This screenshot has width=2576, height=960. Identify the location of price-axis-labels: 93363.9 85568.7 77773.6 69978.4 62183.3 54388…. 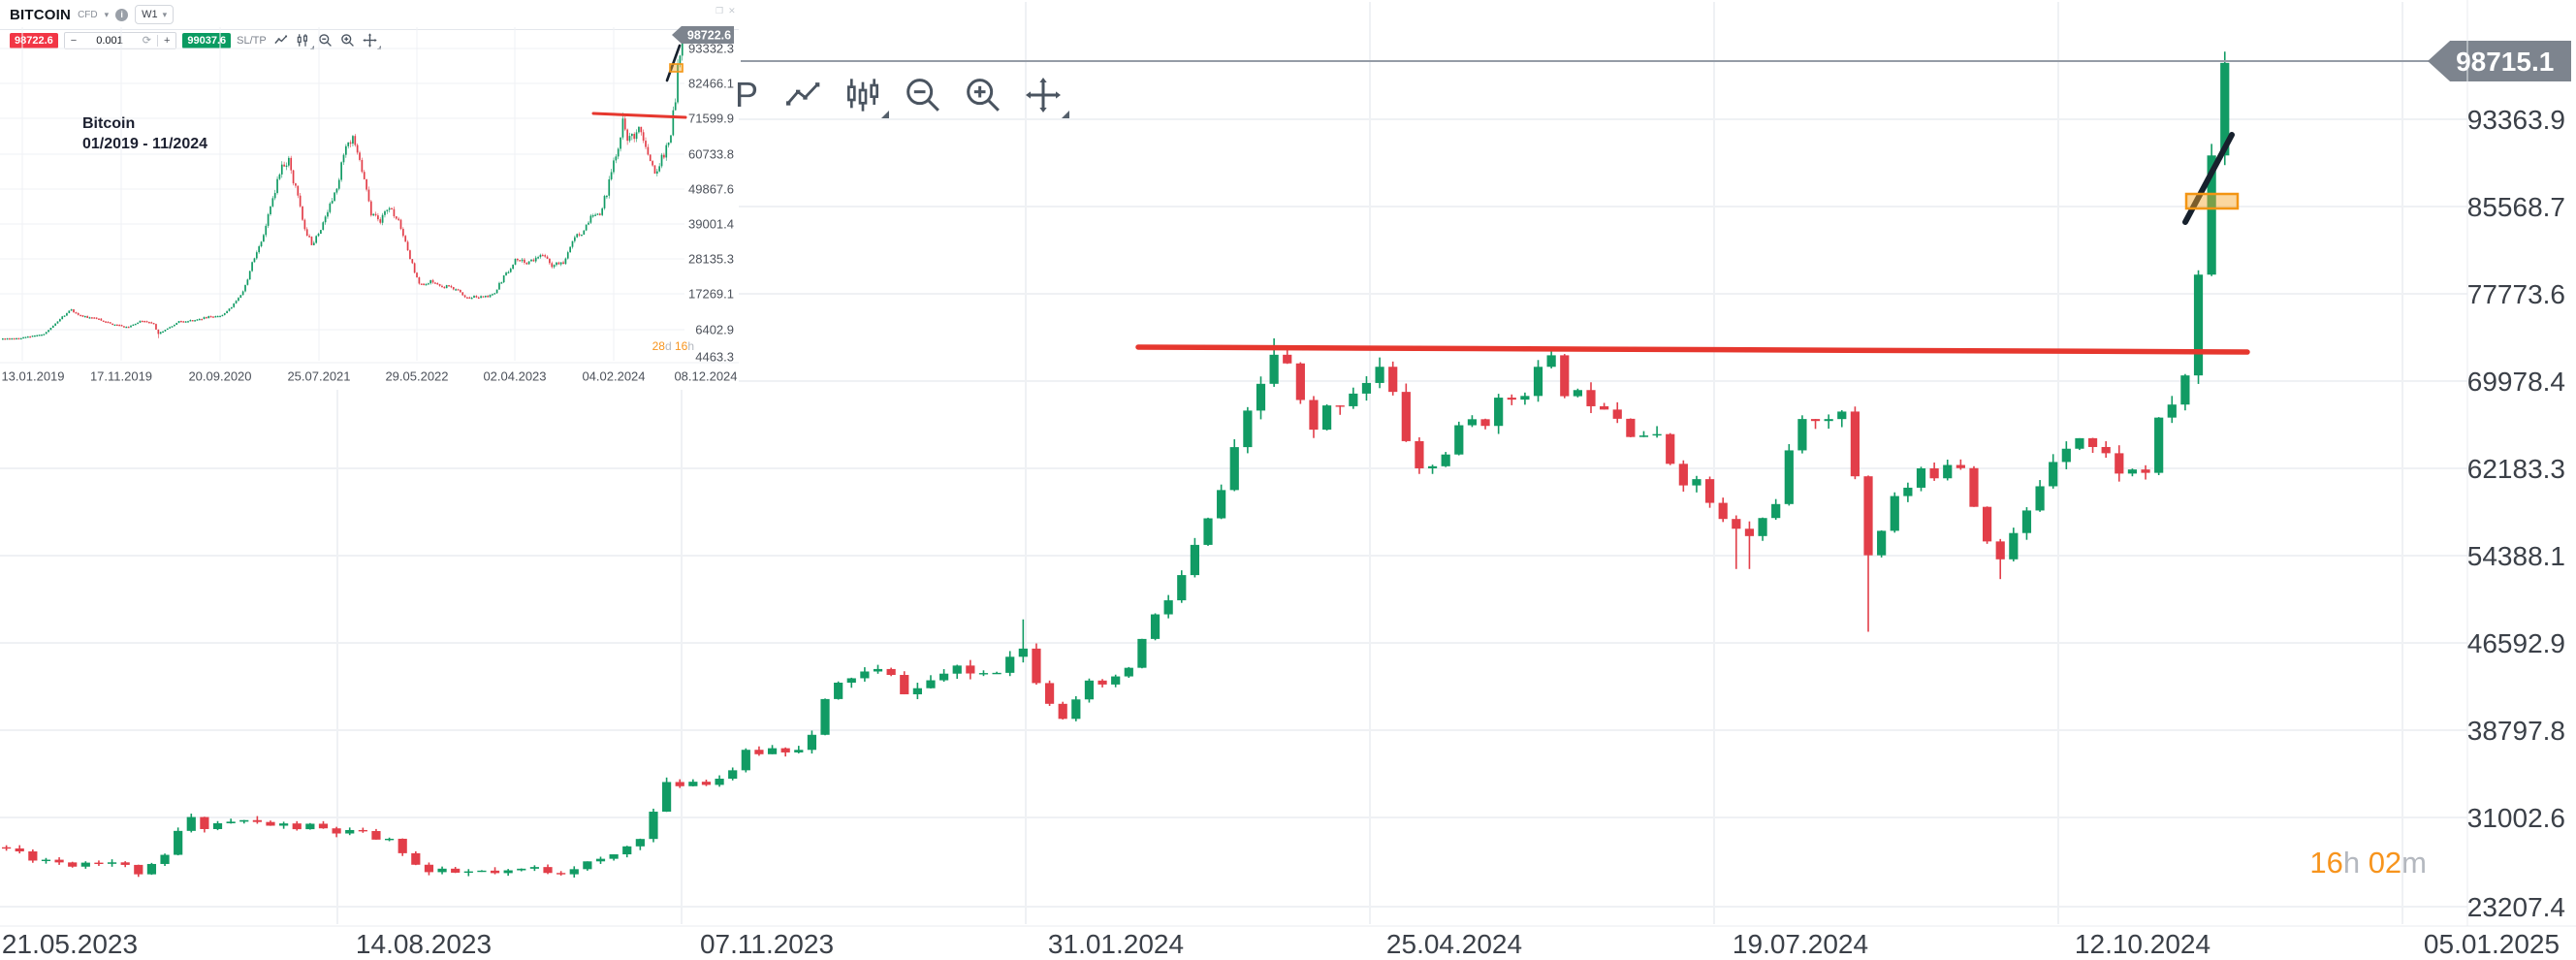
(2516, 513).